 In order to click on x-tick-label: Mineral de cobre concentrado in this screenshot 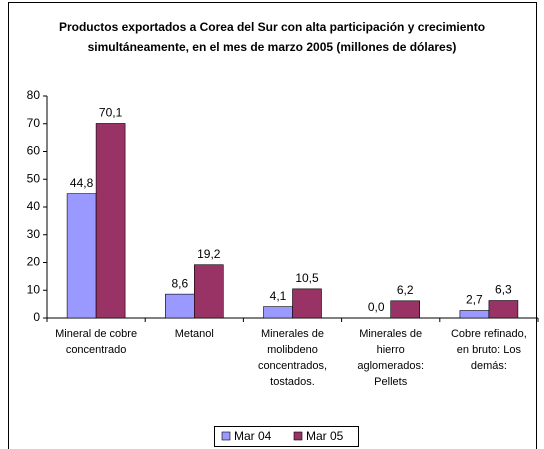, I will do `click(96, 342)`.